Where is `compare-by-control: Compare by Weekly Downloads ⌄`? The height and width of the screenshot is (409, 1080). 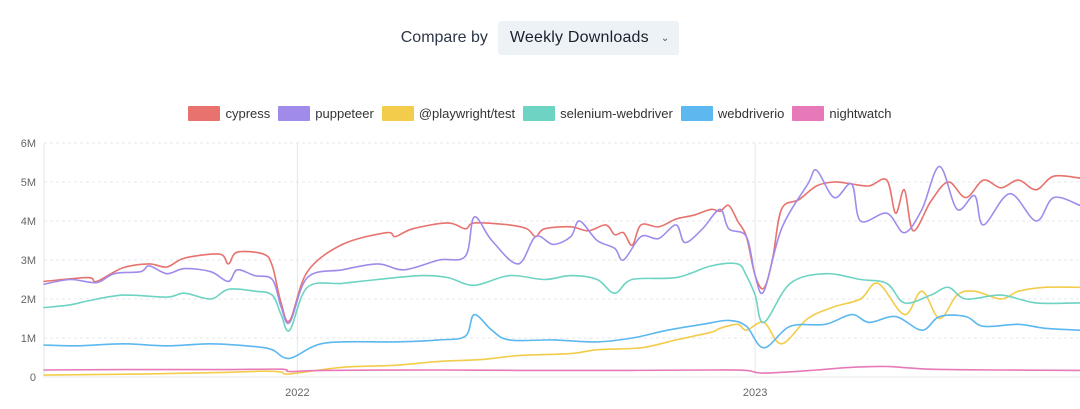 compare-by-control: Compare by Weekly Downloads ⌄ is located at coordinates (540, 38).